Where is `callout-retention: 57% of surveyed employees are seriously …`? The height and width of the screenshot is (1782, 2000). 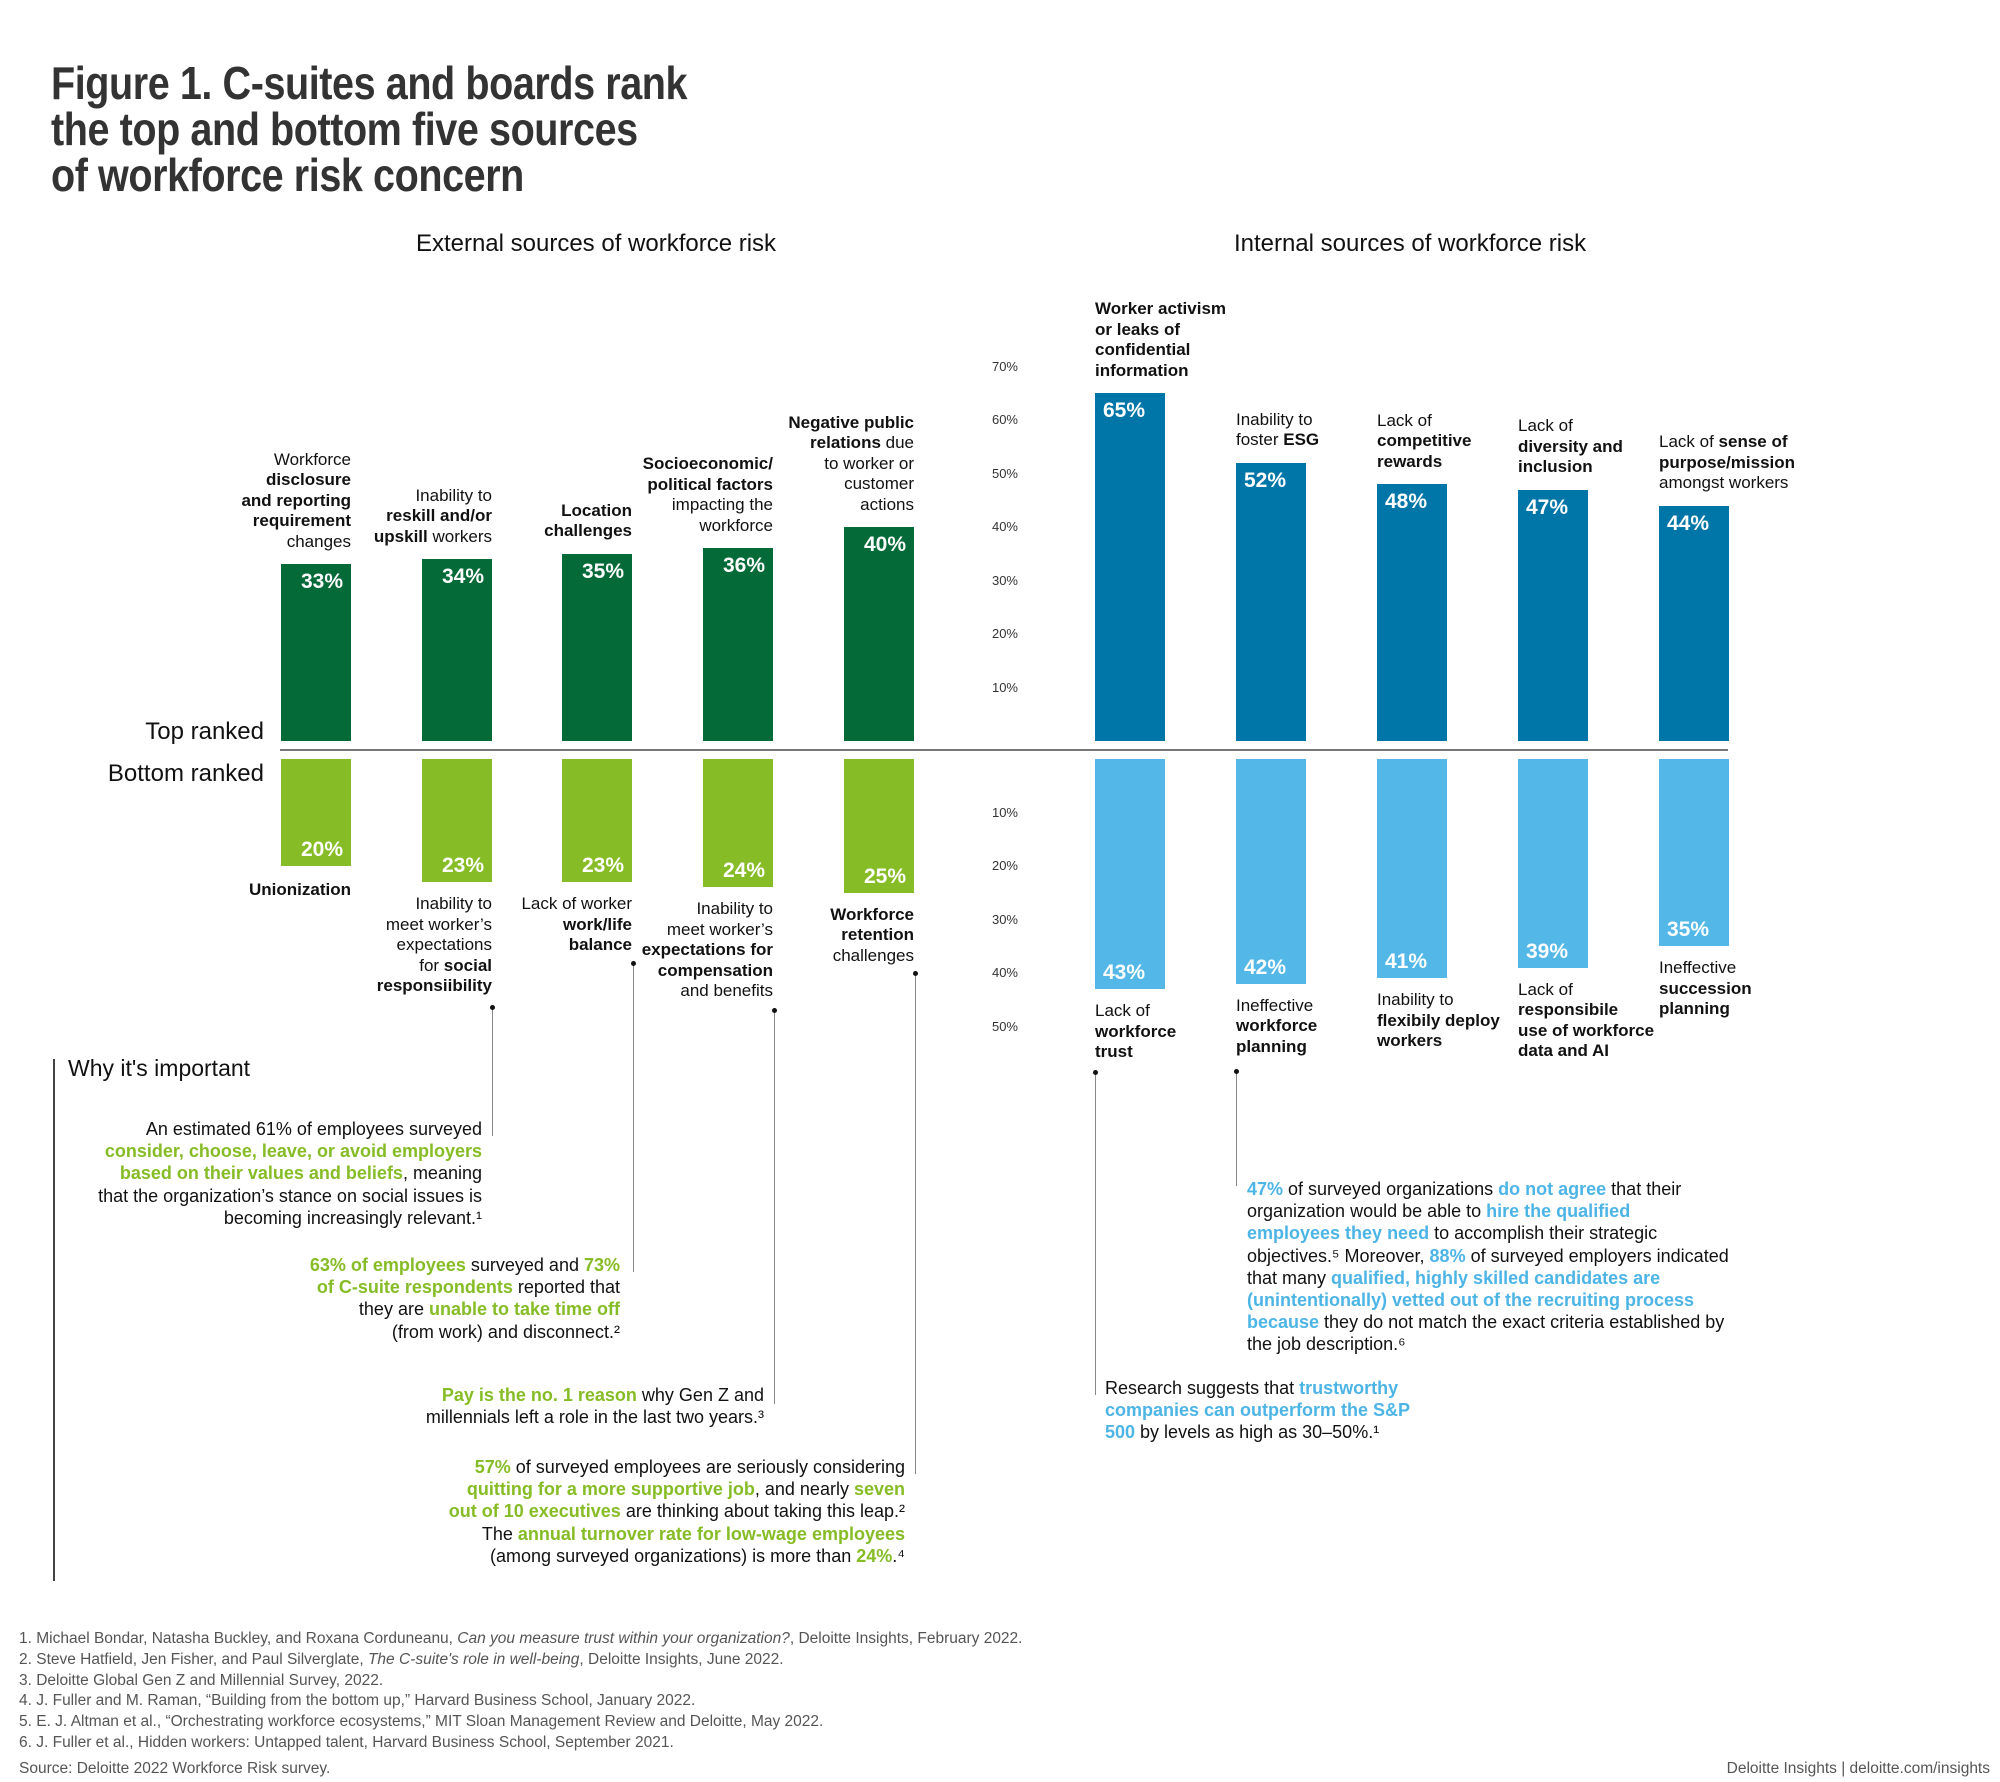
callout-retention: 57% of surveyed employees are seriously … is located at coordinates (677, 1511).